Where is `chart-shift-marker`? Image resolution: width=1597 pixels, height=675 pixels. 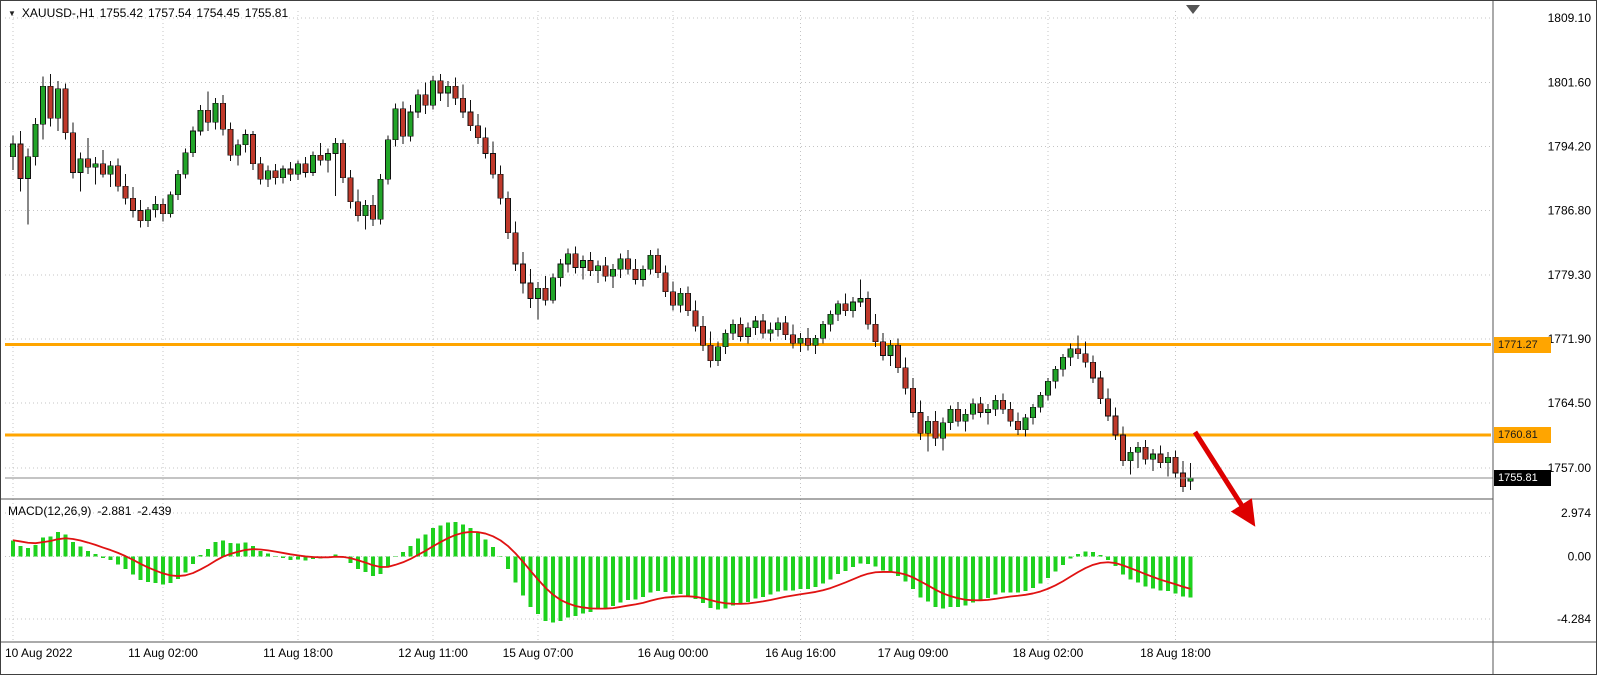
chart-shift-marker is located at coordinates (1193, 9).